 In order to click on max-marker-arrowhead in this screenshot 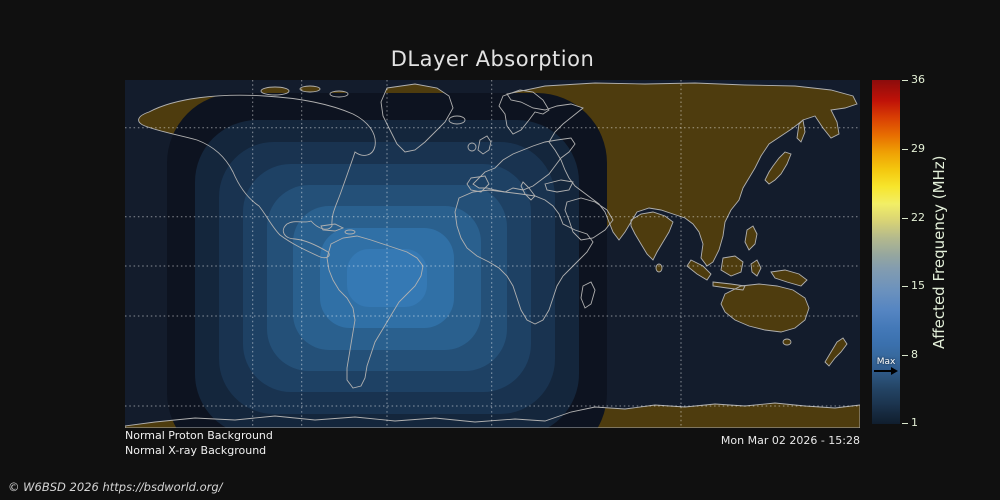, I will do `click(894, 371)`.